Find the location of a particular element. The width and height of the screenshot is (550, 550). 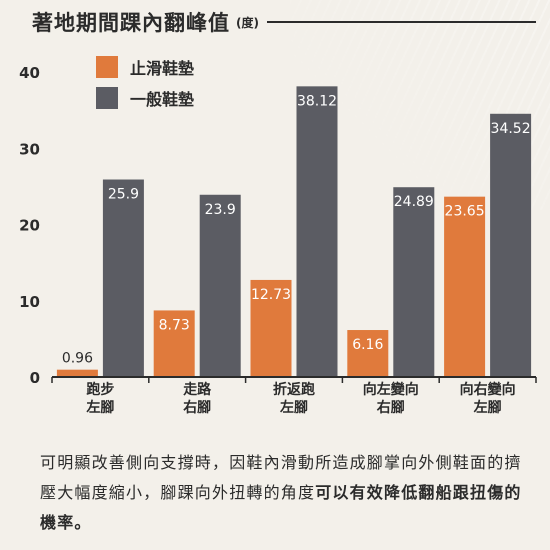

x-tick-label: 向右變向 is located at coordinates (488, 389).